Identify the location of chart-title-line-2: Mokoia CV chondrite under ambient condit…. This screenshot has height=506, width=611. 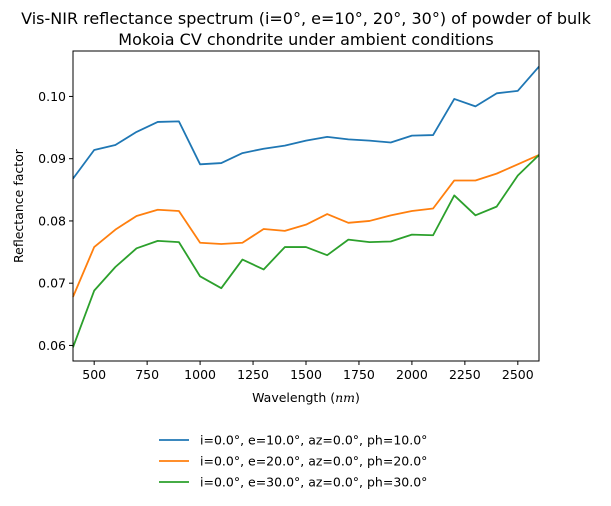
(305, 39).